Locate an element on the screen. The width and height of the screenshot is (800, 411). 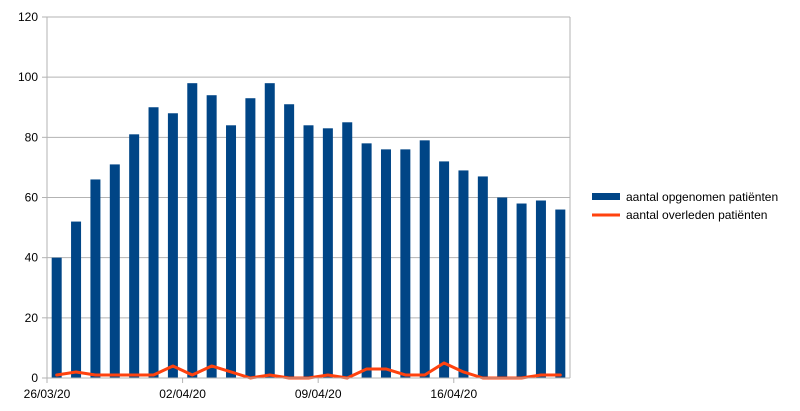
y-tick-label: 0 is located at coordinates (34, 378).